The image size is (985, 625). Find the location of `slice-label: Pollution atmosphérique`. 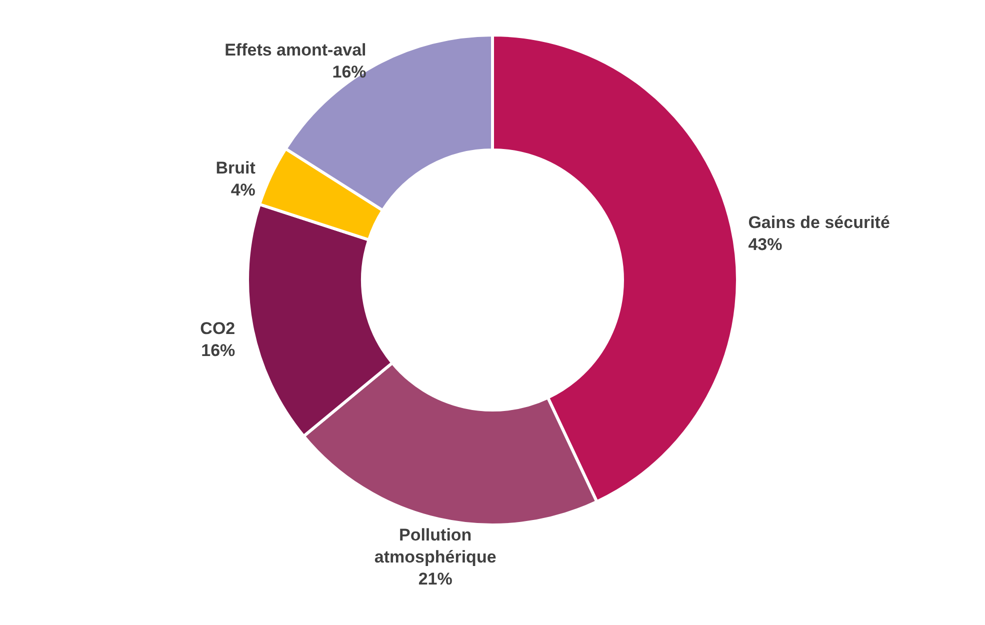

slice-label: Pollution atmosphérique is located at coordinates (435, 546).